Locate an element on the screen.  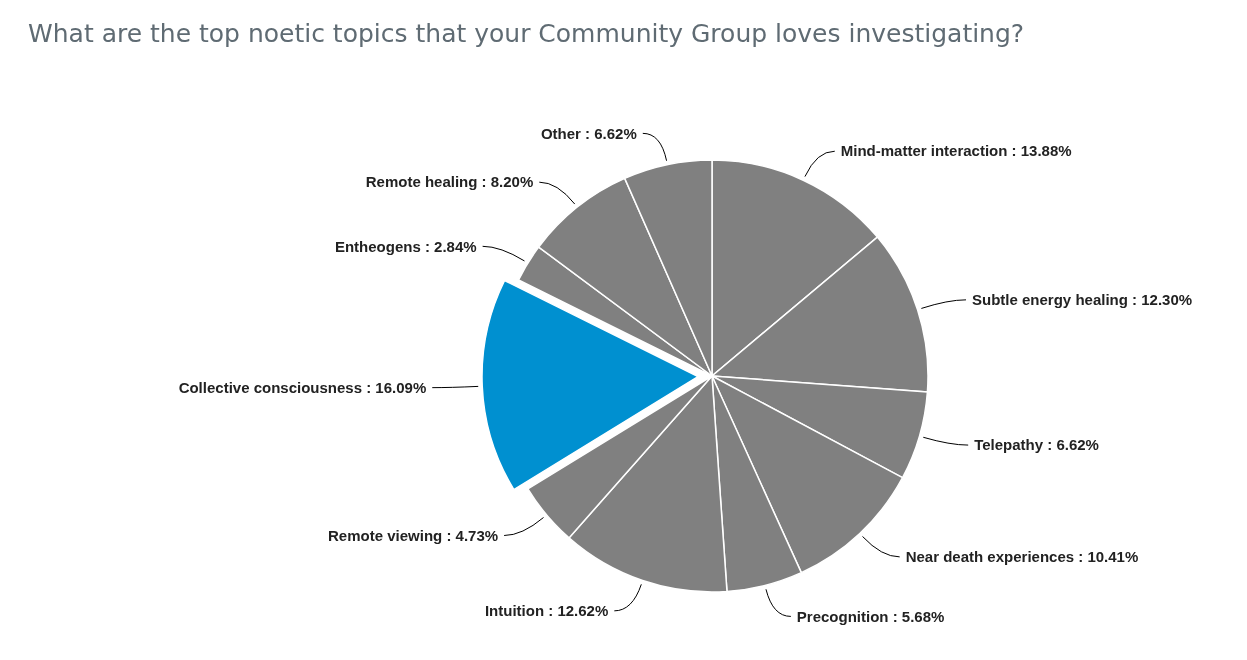
slice-label: Telepathy : 6.62% is located at coordinates (1036, 445).